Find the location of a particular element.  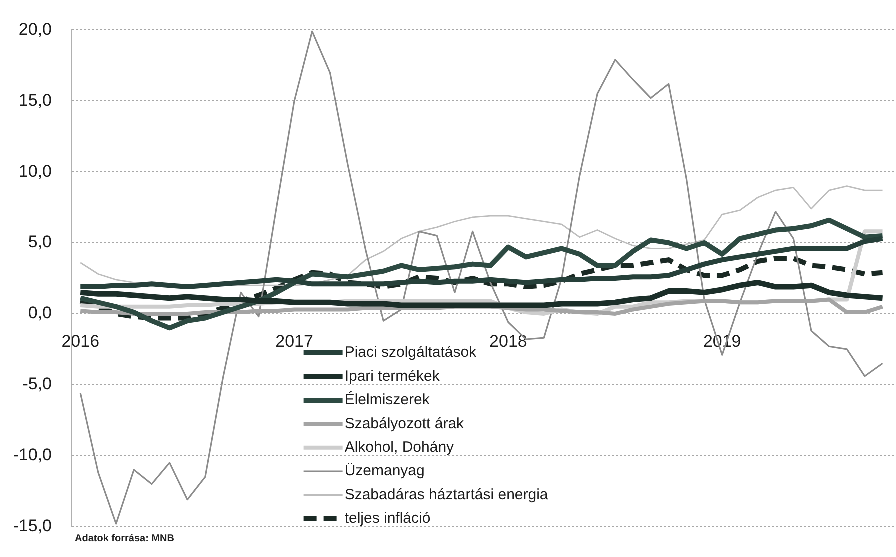

legend-label: teljes infláció is located at coordinates (387, 519).